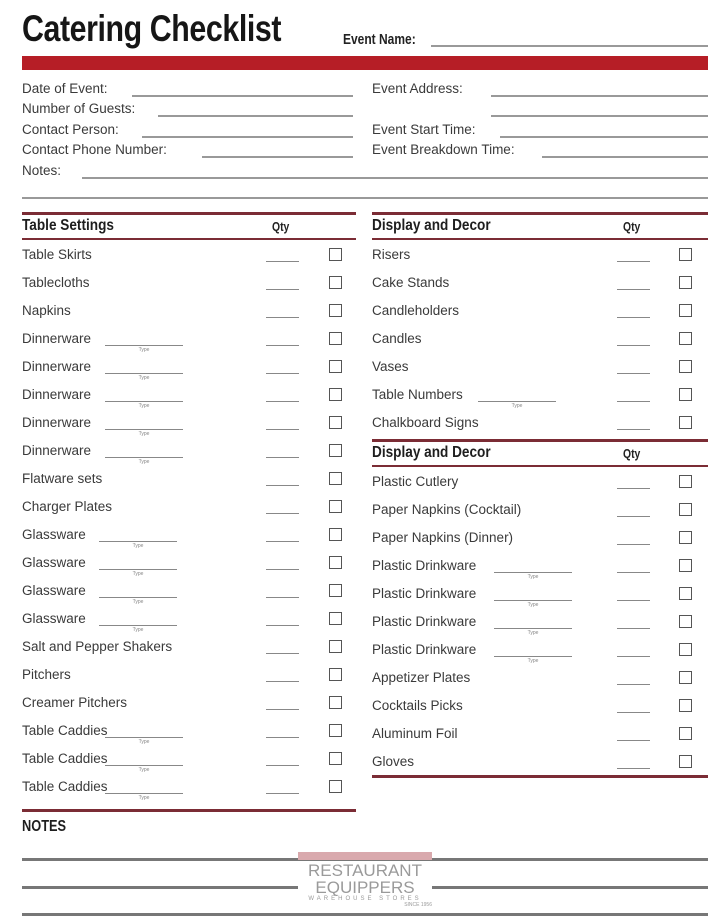 The height and width of the screenshot is (922, 720). I want to click on event-start-time-field, so click(604, 137).